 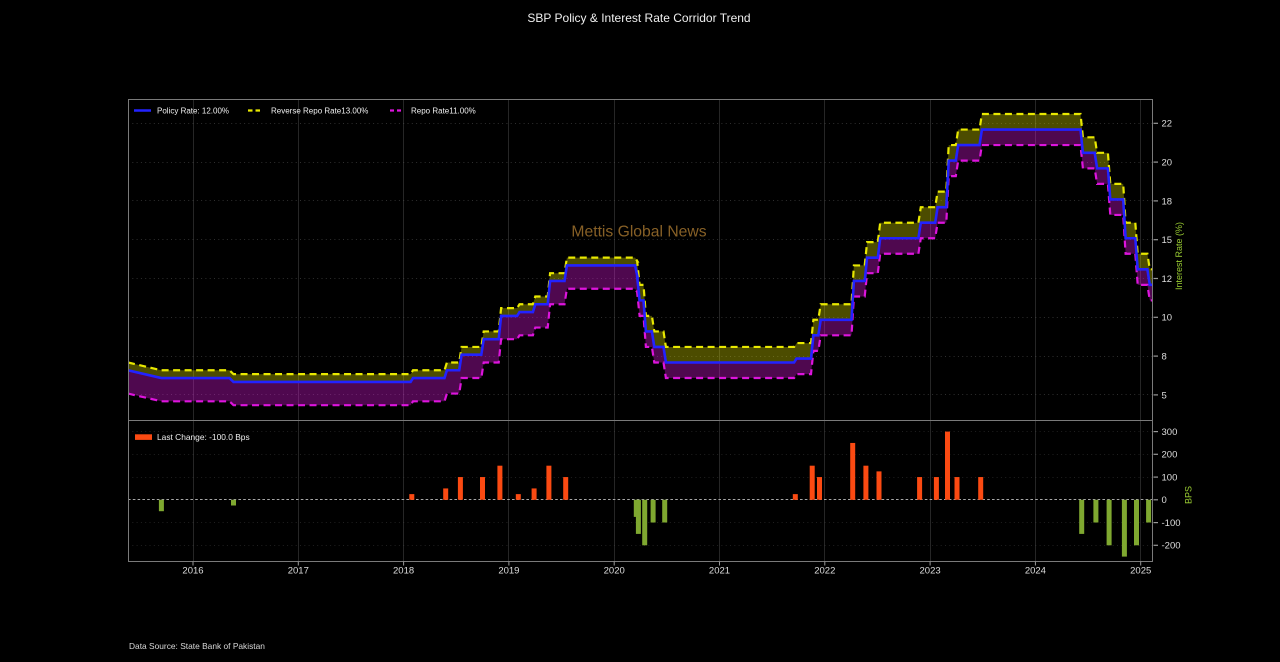 I want to click on svg-text: 5, so click(x=1164, y=395).